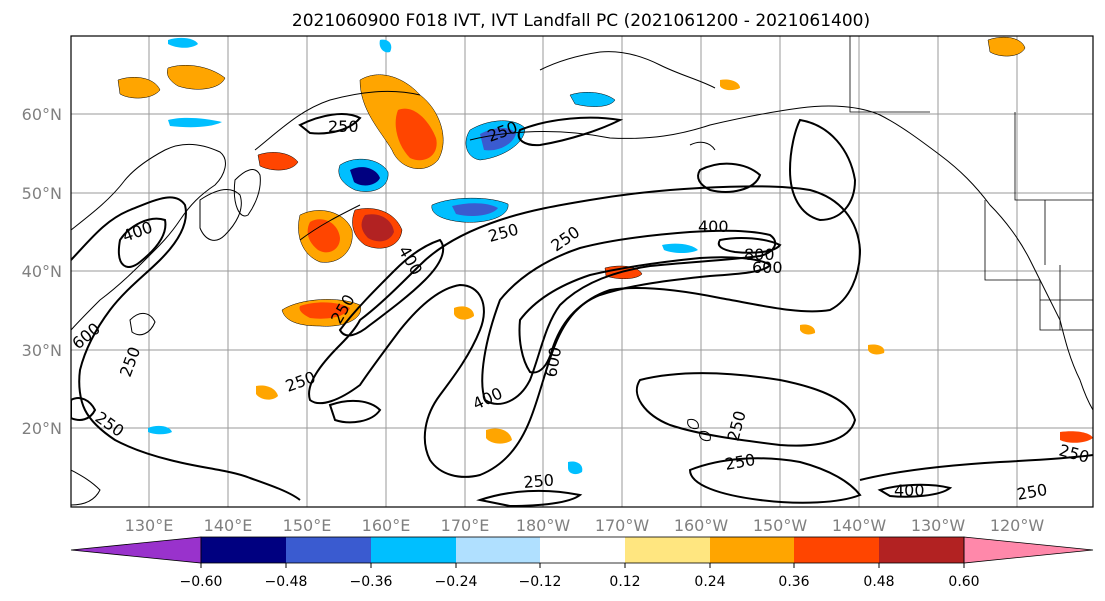 Image resolution: width=1105 pixels, height=601 pixels. What do you see at coordinates (938, 525) in the screenshot?
I see `lon-tick-label: 130°W` at bounding box center [938, 525].